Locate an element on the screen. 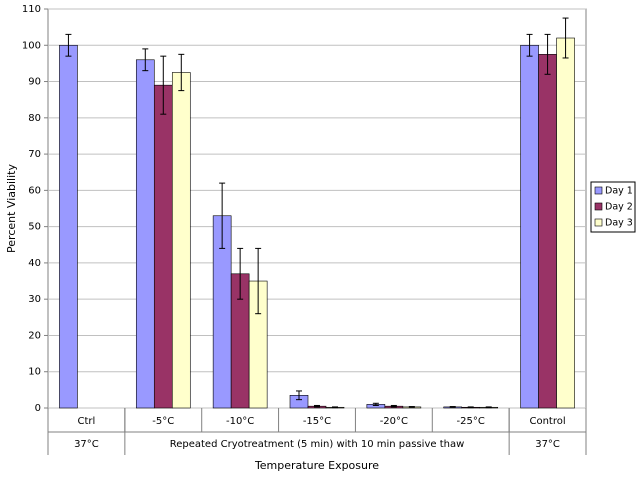 This screenshot has width=639, height=478. y-tick-label: 50 is located at coordinates (34, 227).